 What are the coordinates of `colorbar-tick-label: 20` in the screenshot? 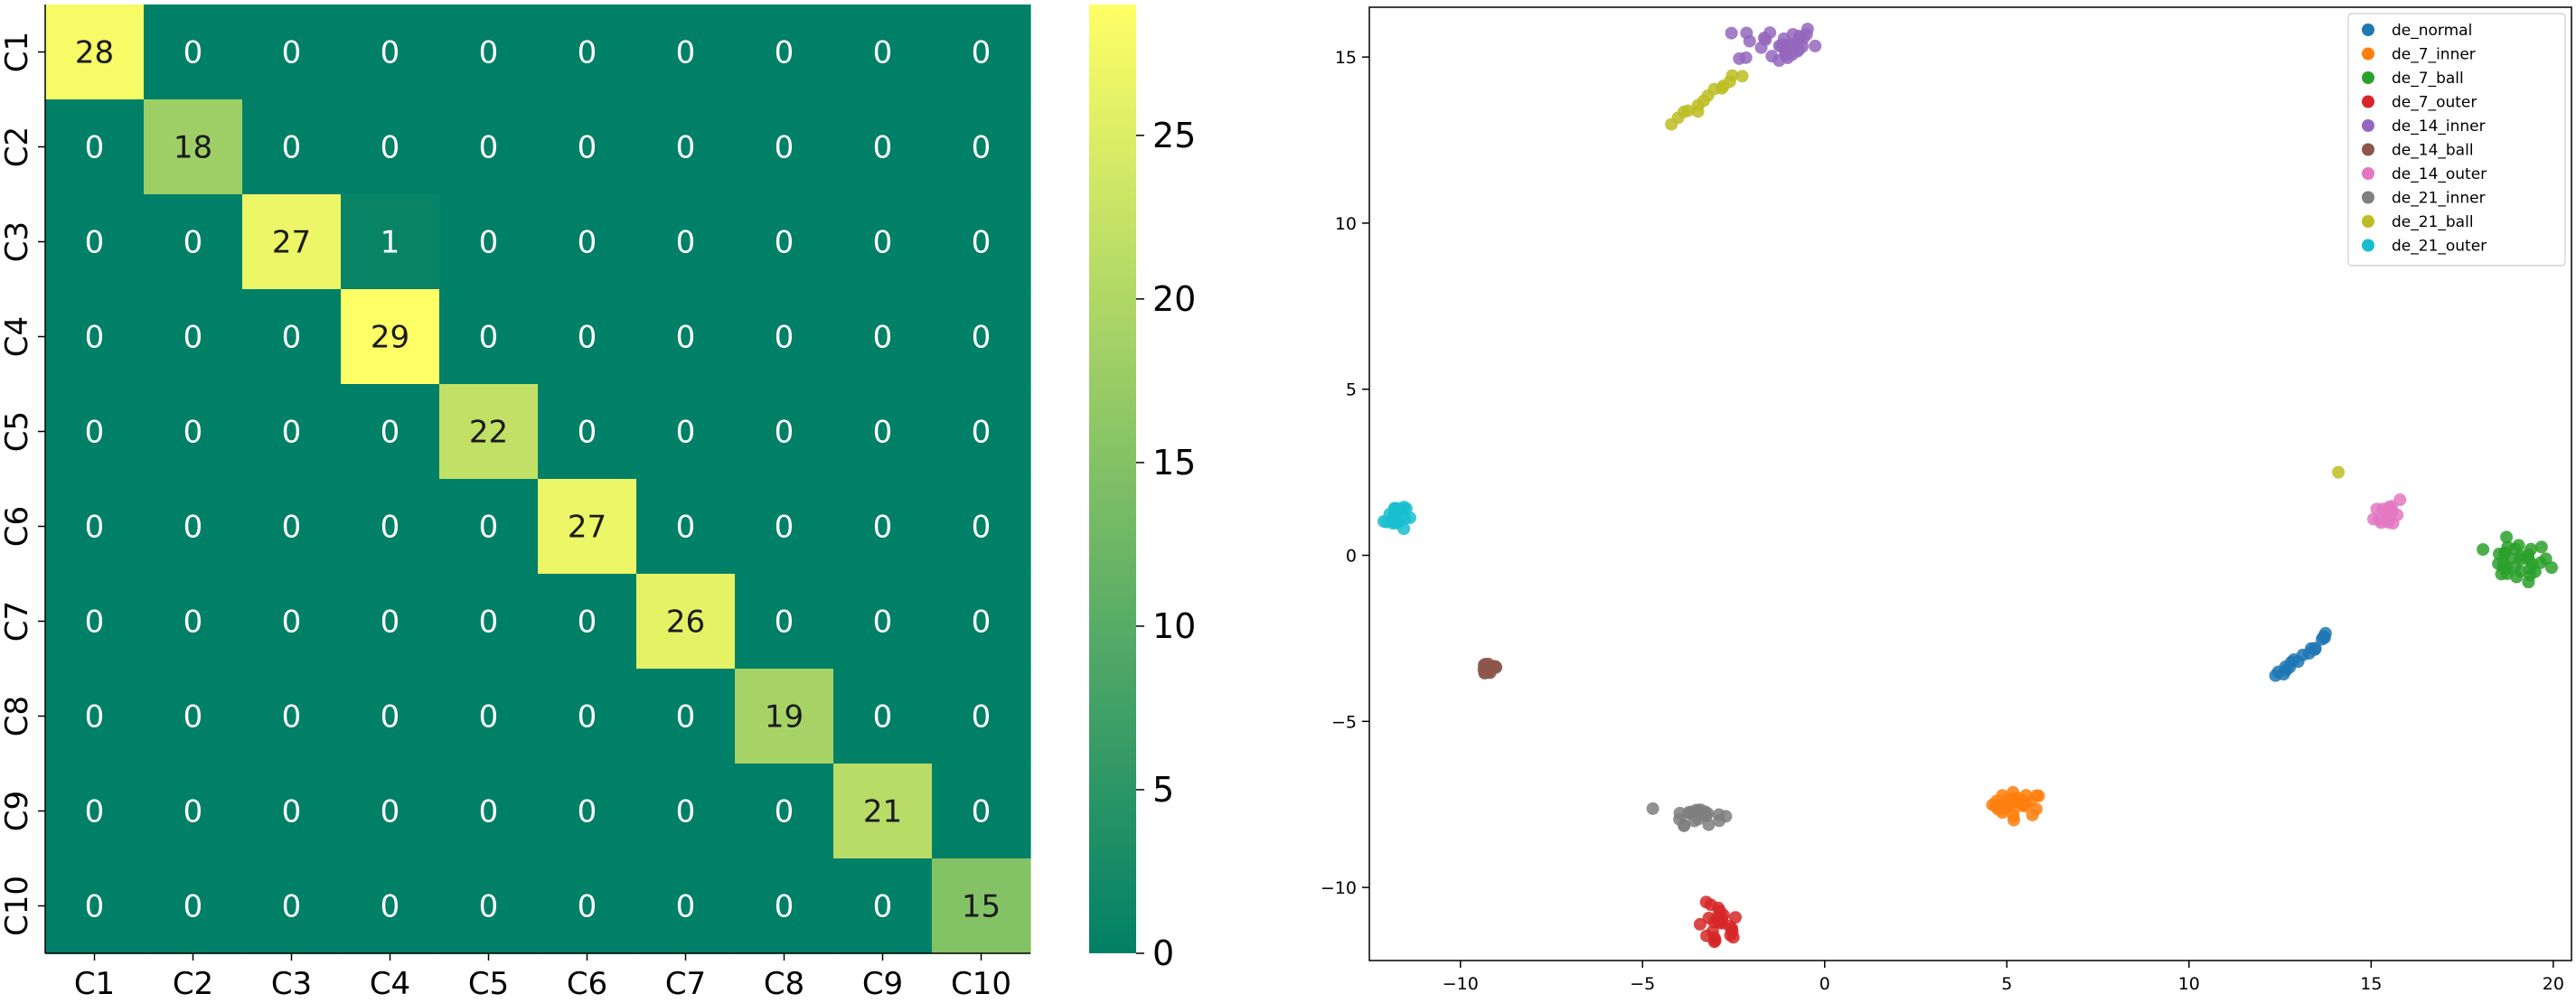 It's located at (1174, 299).